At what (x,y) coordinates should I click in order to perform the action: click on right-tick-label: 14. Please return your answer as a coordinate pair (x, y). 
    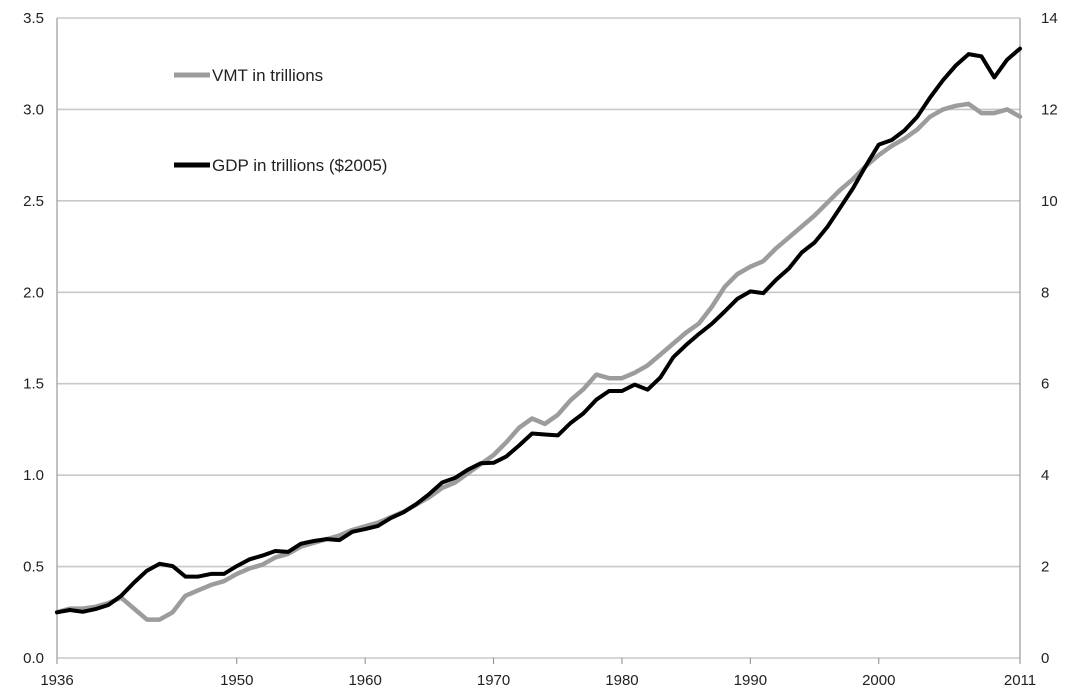
    Looking at the image, I should click on (1049, 18).